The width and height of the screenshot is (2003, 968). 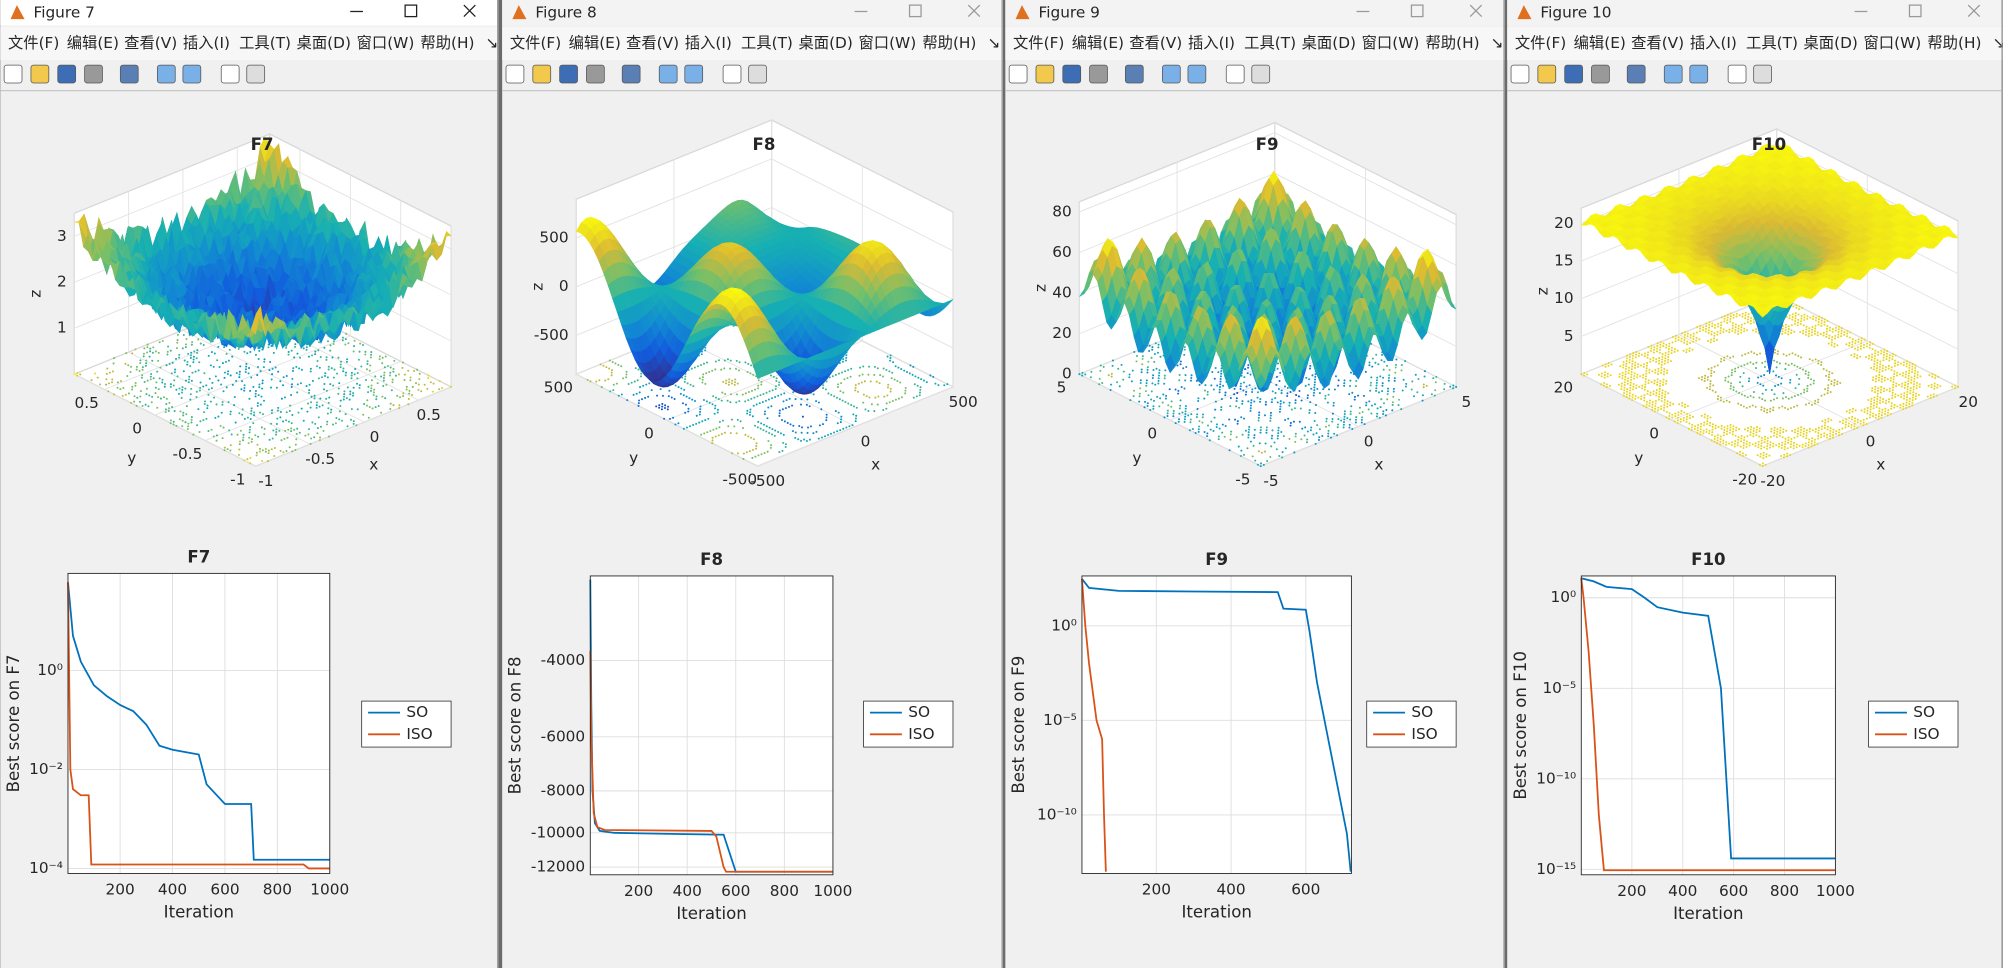 I want to click on maximize-button, so click(x=411, y=11).